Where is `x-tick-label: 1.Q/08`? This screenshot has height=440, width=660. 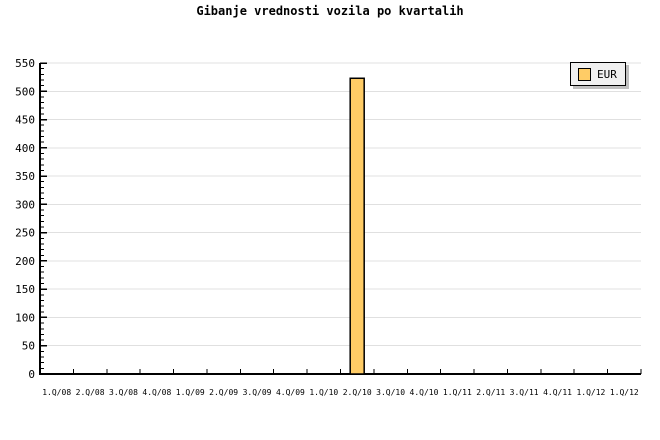
x-tick-label: 1.Q/08 is located at coordinates (56, 392).